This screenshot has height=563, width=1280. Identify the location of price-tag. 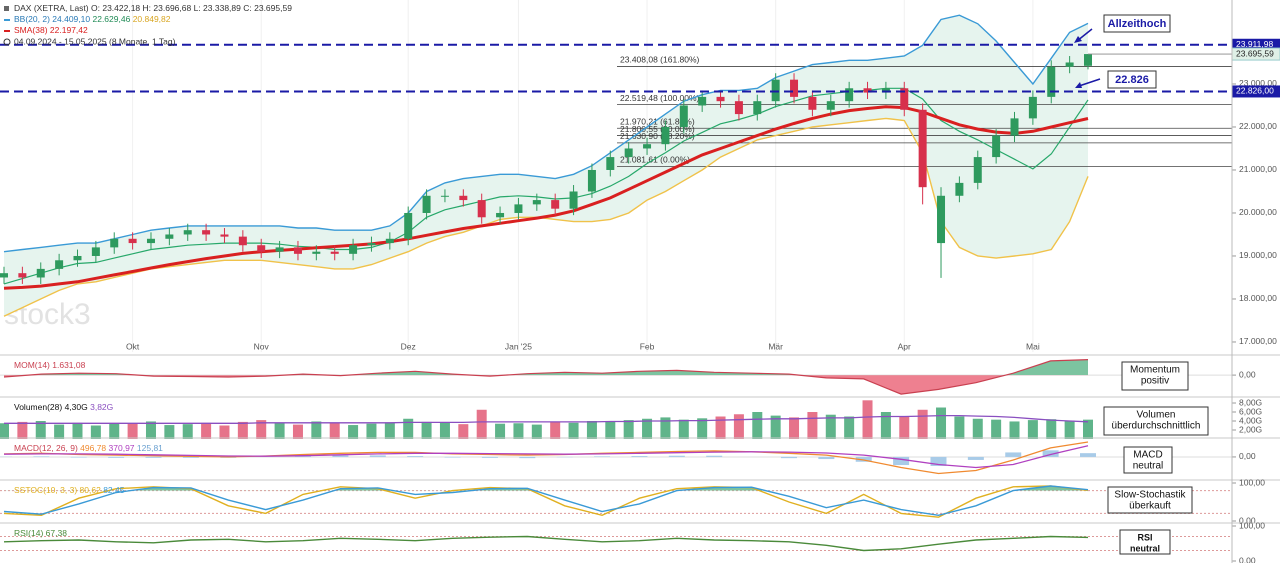
(1256, 91).